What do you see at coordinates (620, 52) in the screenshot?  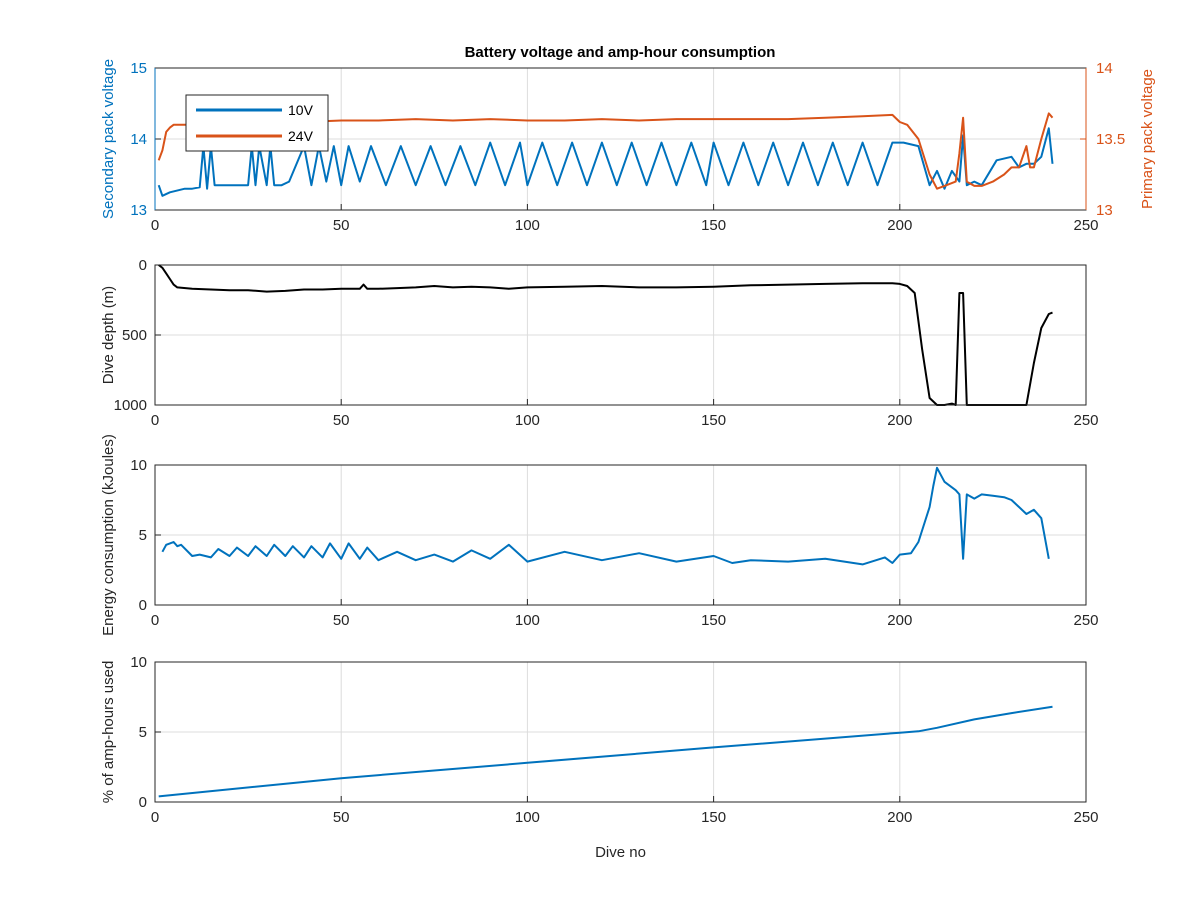 I see `figure-title: Battery voltage and amp-hour consumption` at bounding box center [620, 52].